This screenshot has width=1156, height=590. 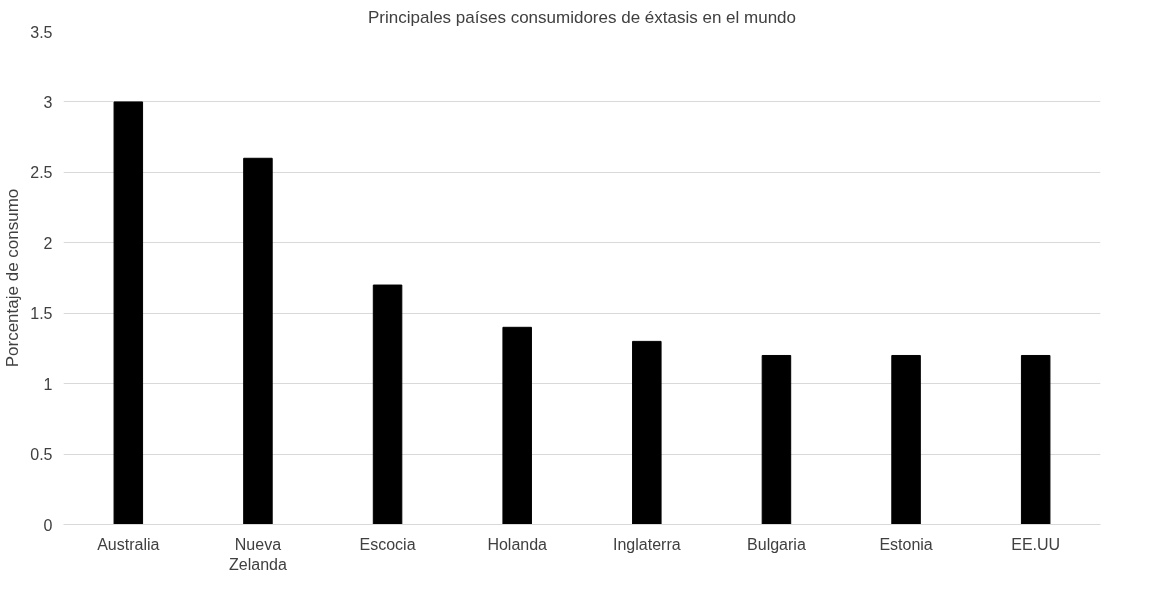 I want to click on y-tick-label: 2.5, so click(x=41, y=173).